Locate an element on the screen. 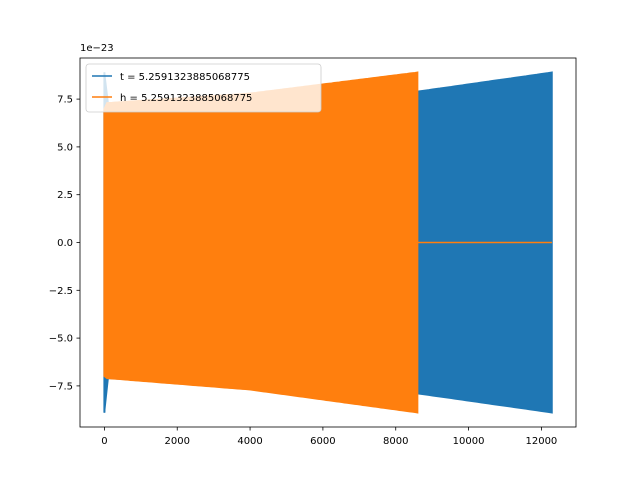  y-tick-label: −7.5 is located at coordinates (61, 386).